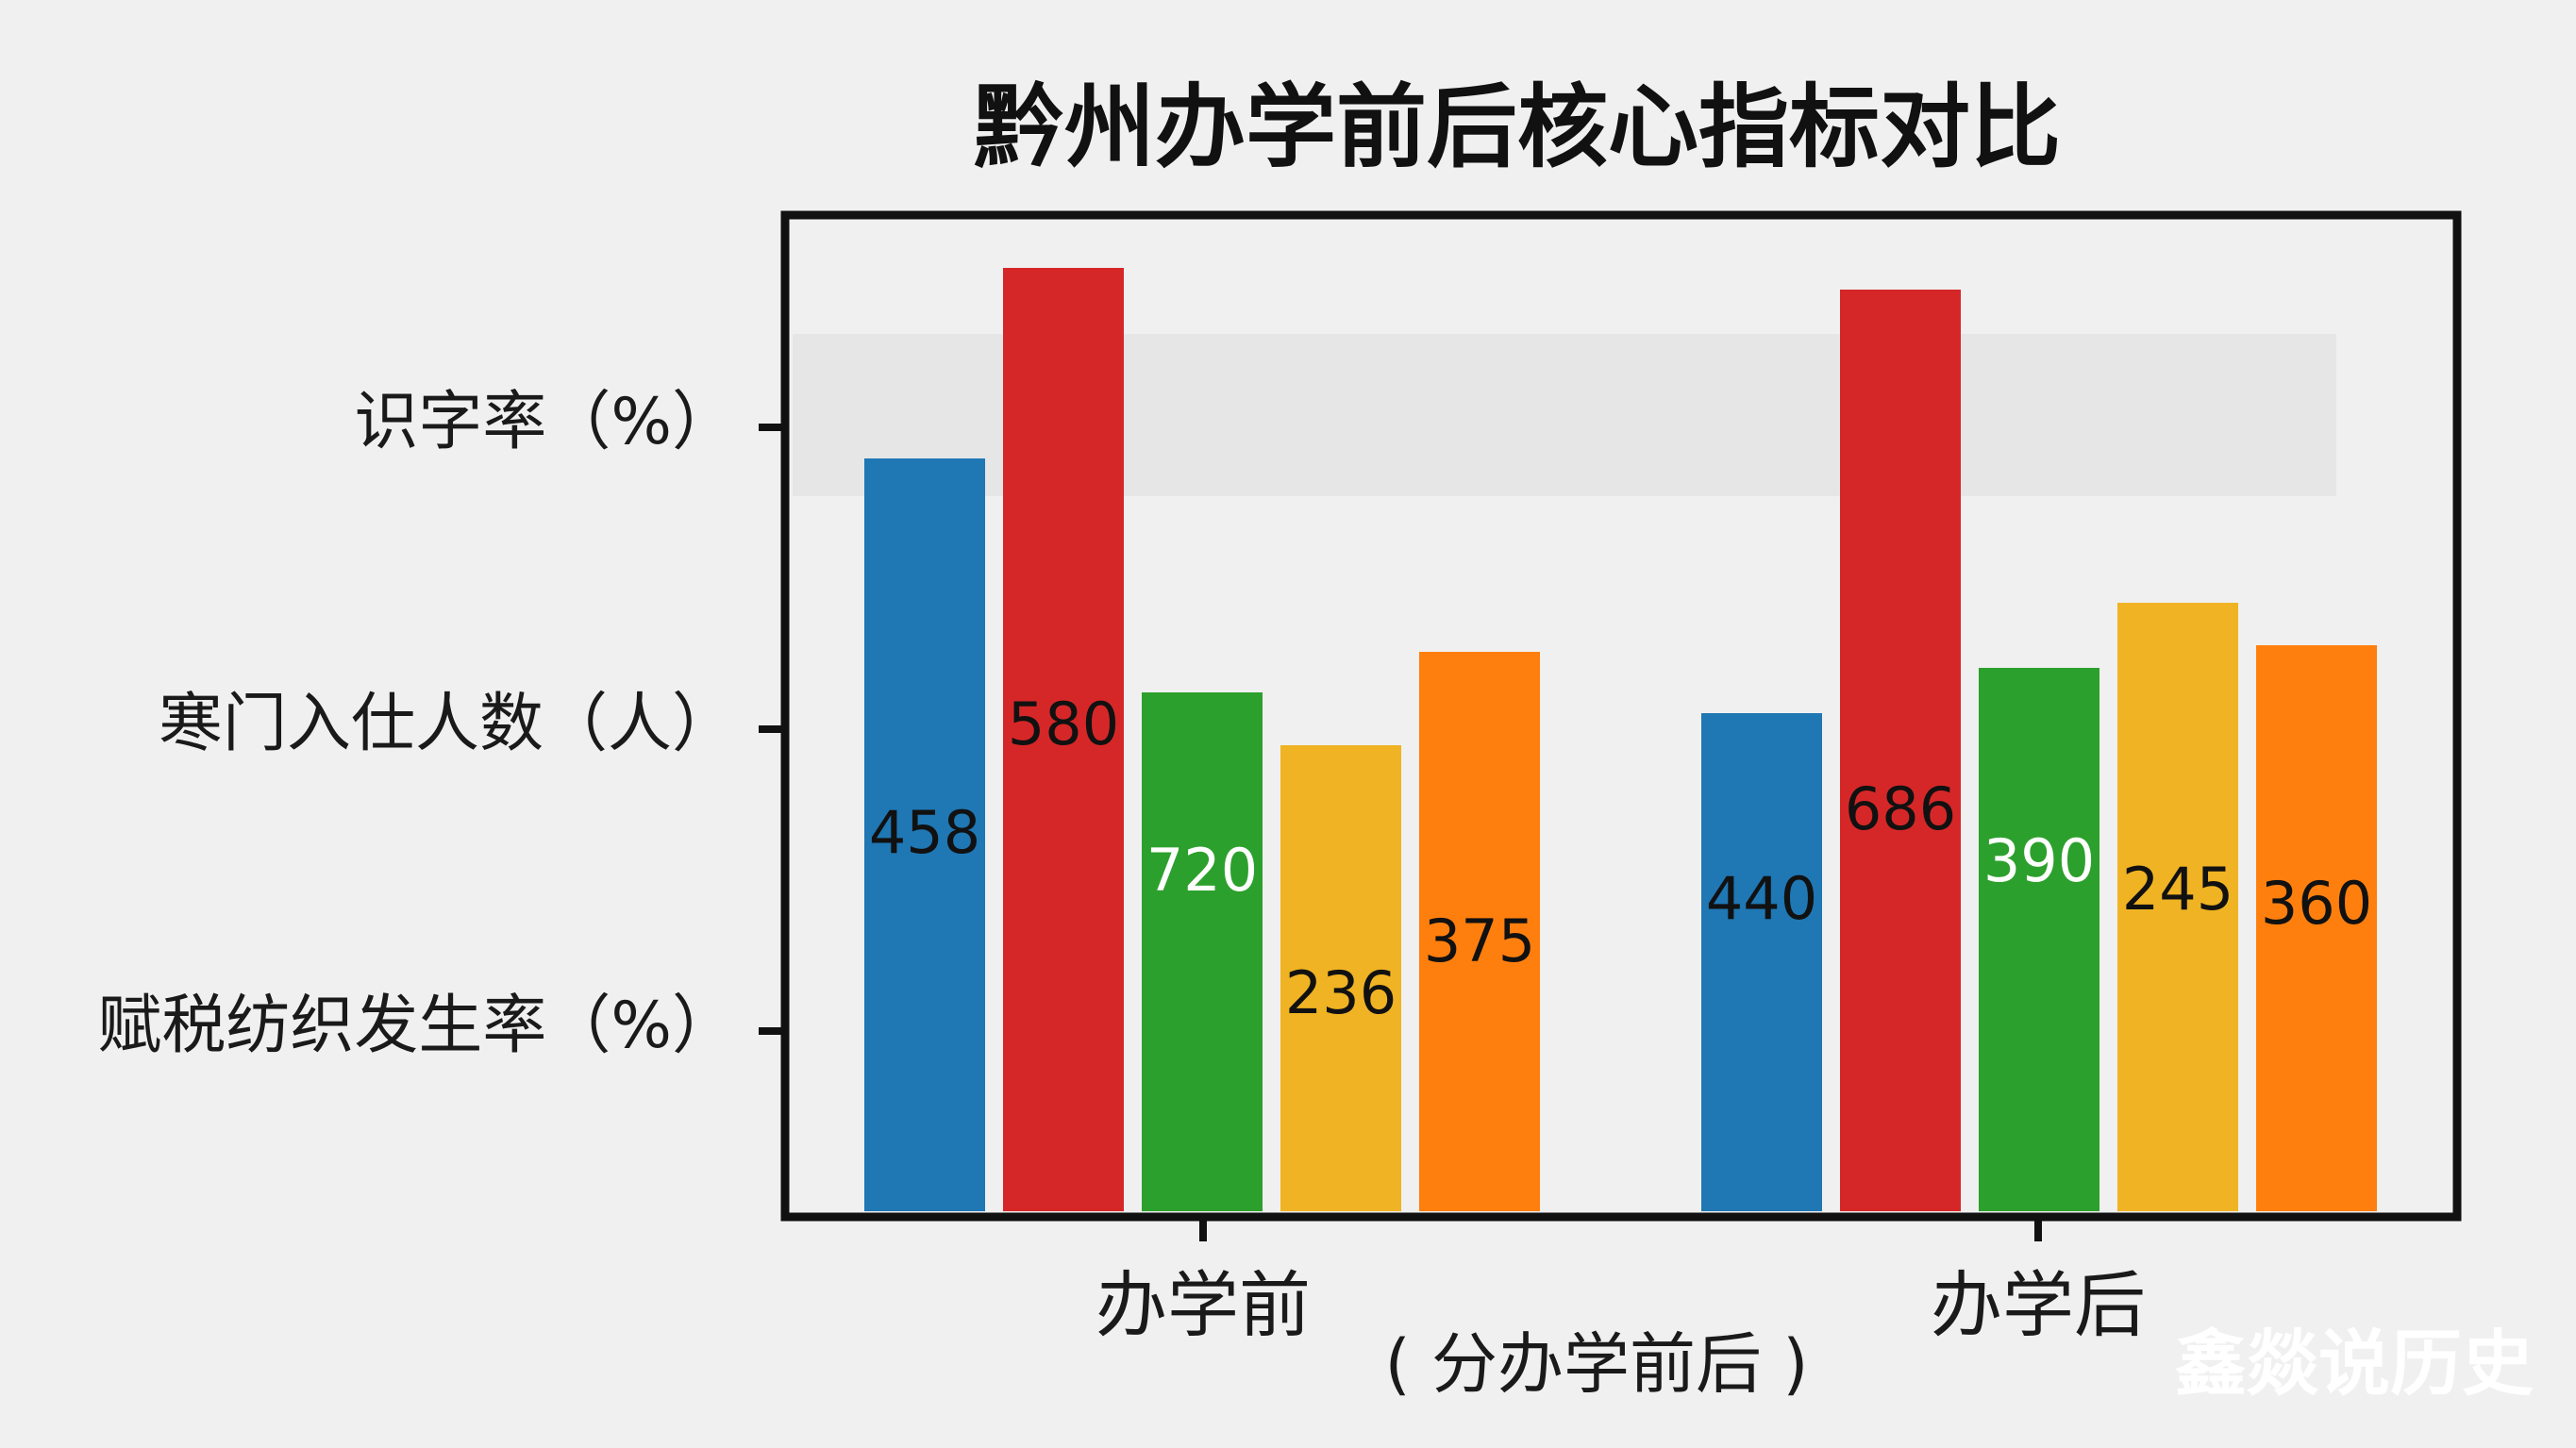 This screenshot has height=1448, width=2576. Describe the element at coordinates (1761, 898) in the screenshot. I see `bar-value-label: 440` at that location.